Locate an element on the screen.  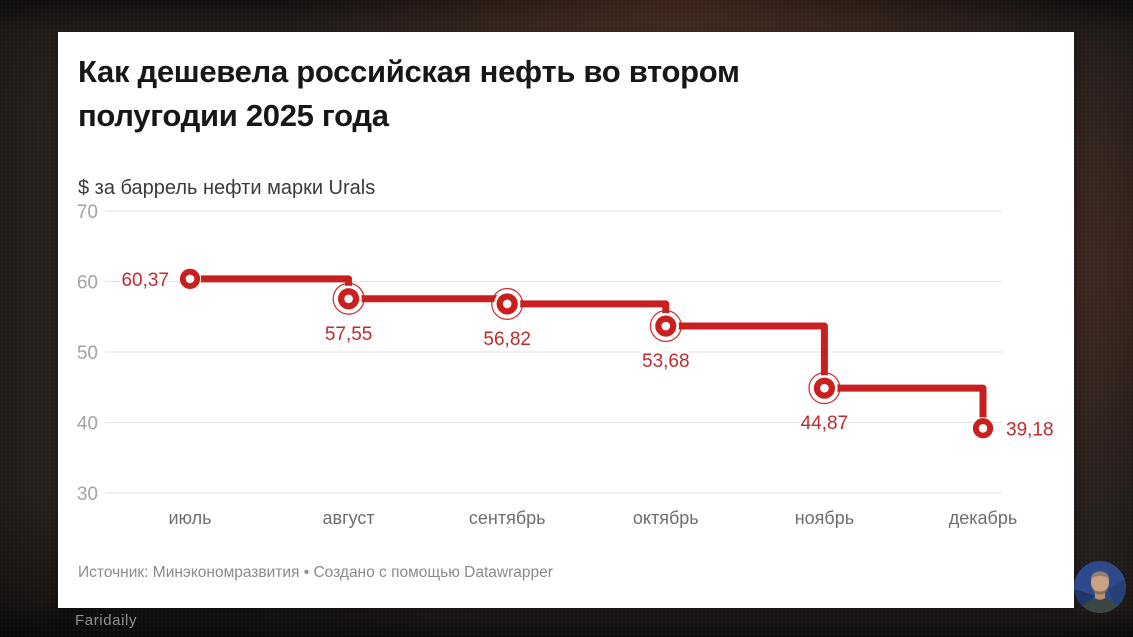
chart-title-line-2: полугодии 2025 года is located at coordinates (233, 115).